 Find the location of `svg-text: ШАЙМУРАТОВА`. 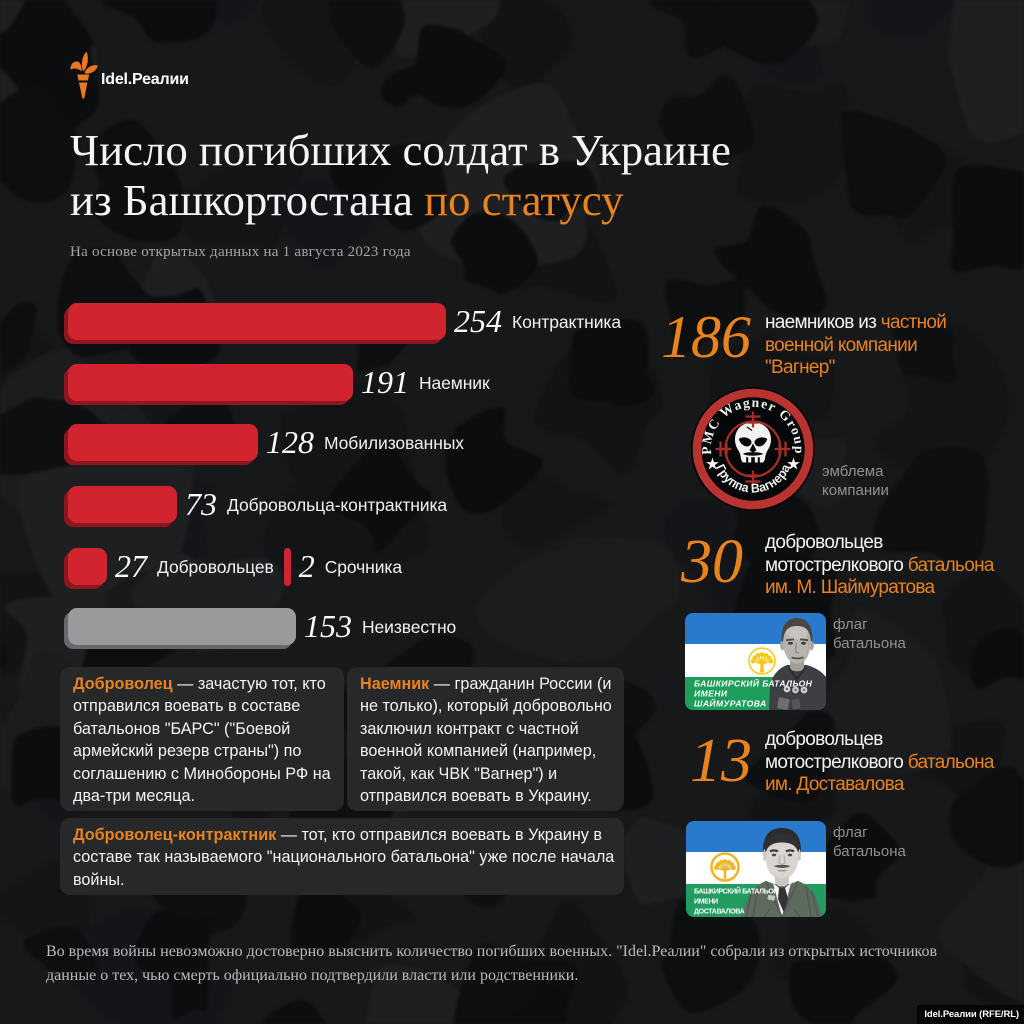

svg-text: ШАЙМУРАТОВА is located at coordinates (730, 703).